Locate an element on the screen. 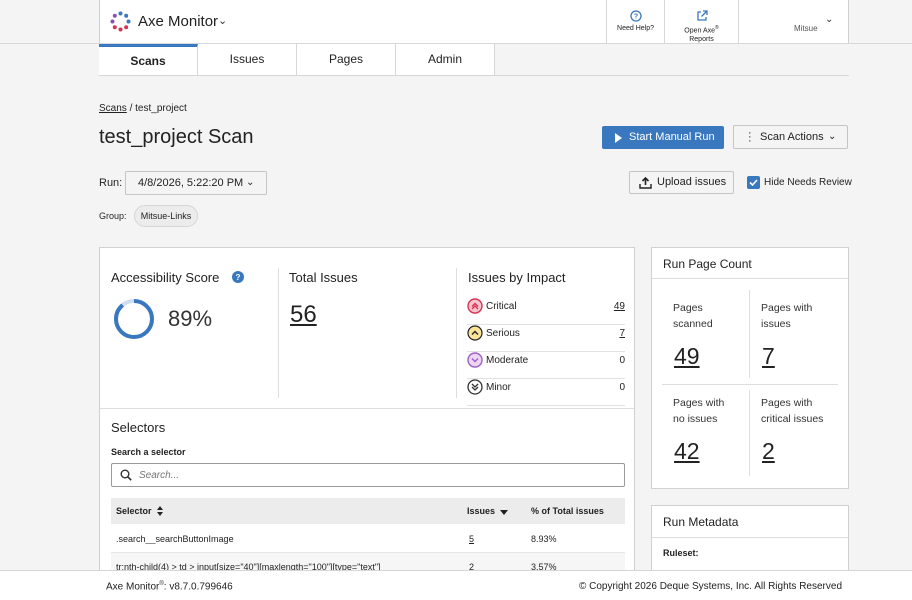  total-issues-title: Total Issues is located at coordinates (323, 277).